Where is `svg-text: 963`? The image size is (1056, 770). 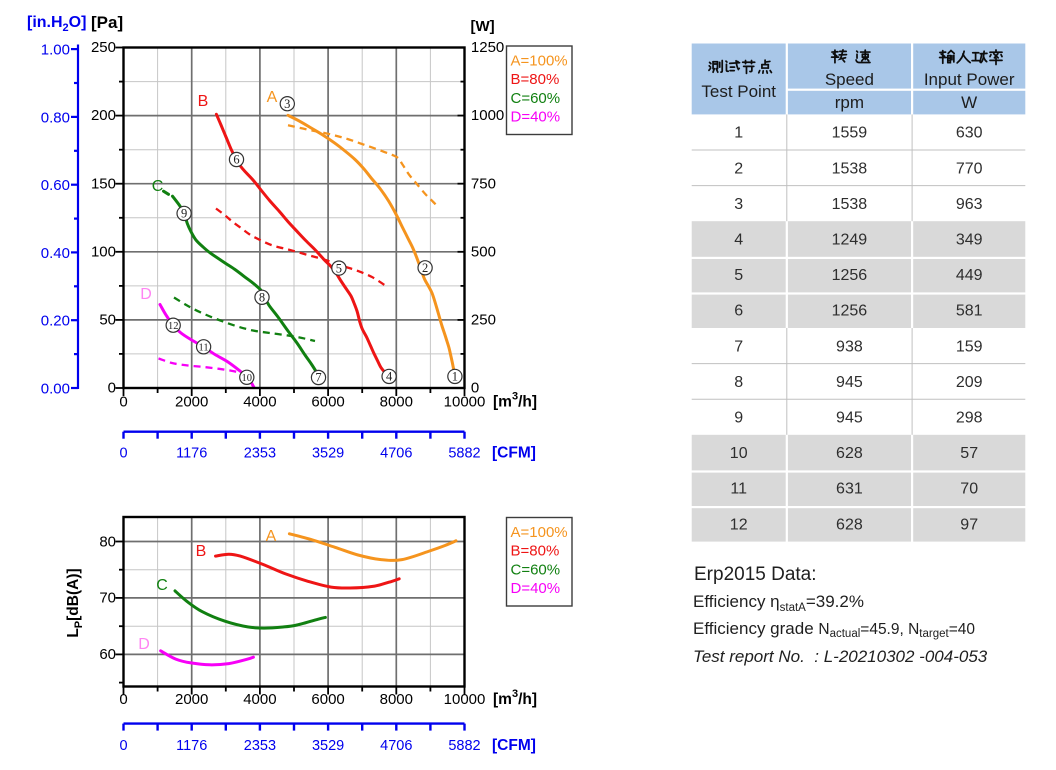 svg-text: 963 is located at coordinates (969, 204).